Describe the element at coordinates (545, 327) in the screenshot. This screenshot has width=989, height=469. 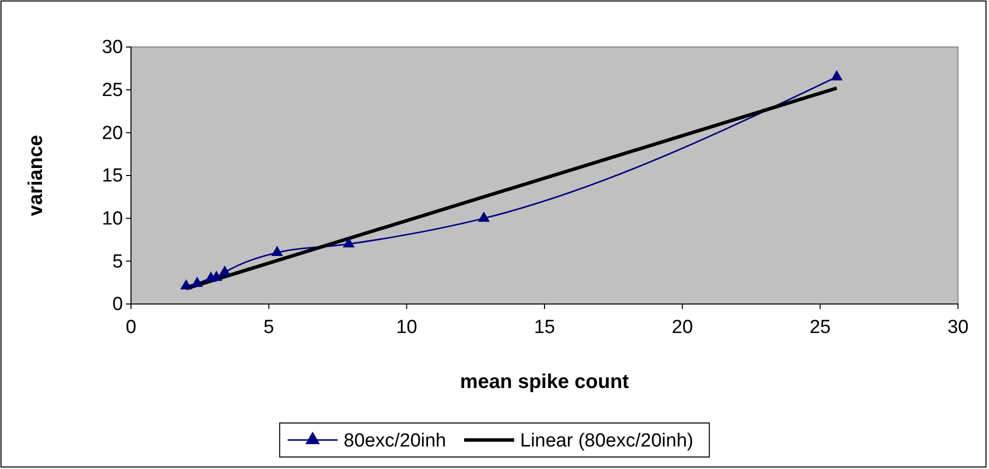
I see `x-tick-label: 15` at that location.